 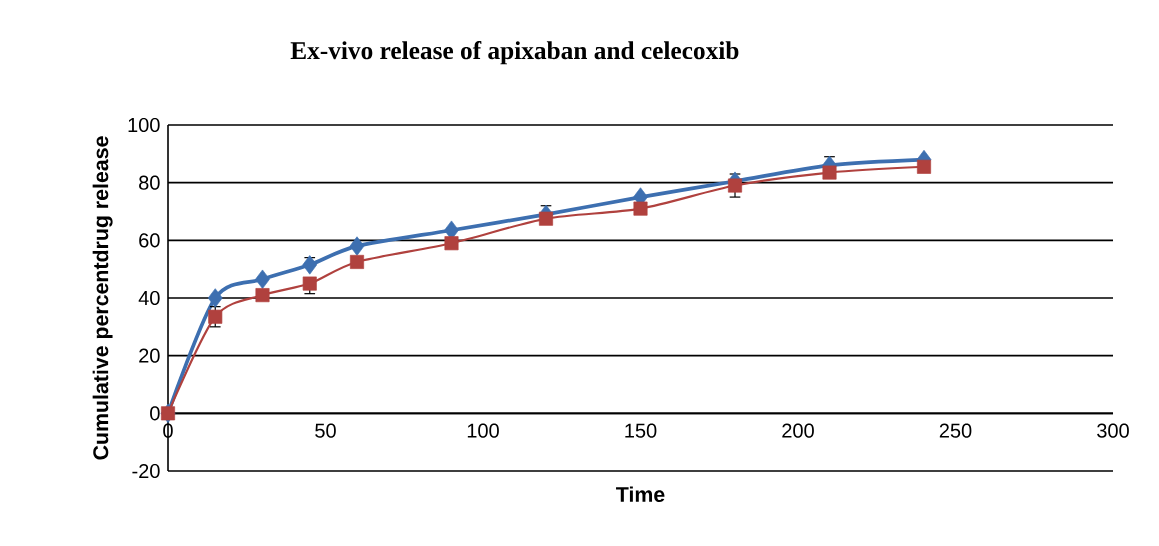 I want to click on y-tick-label: 40, so click(x=149, y=298).